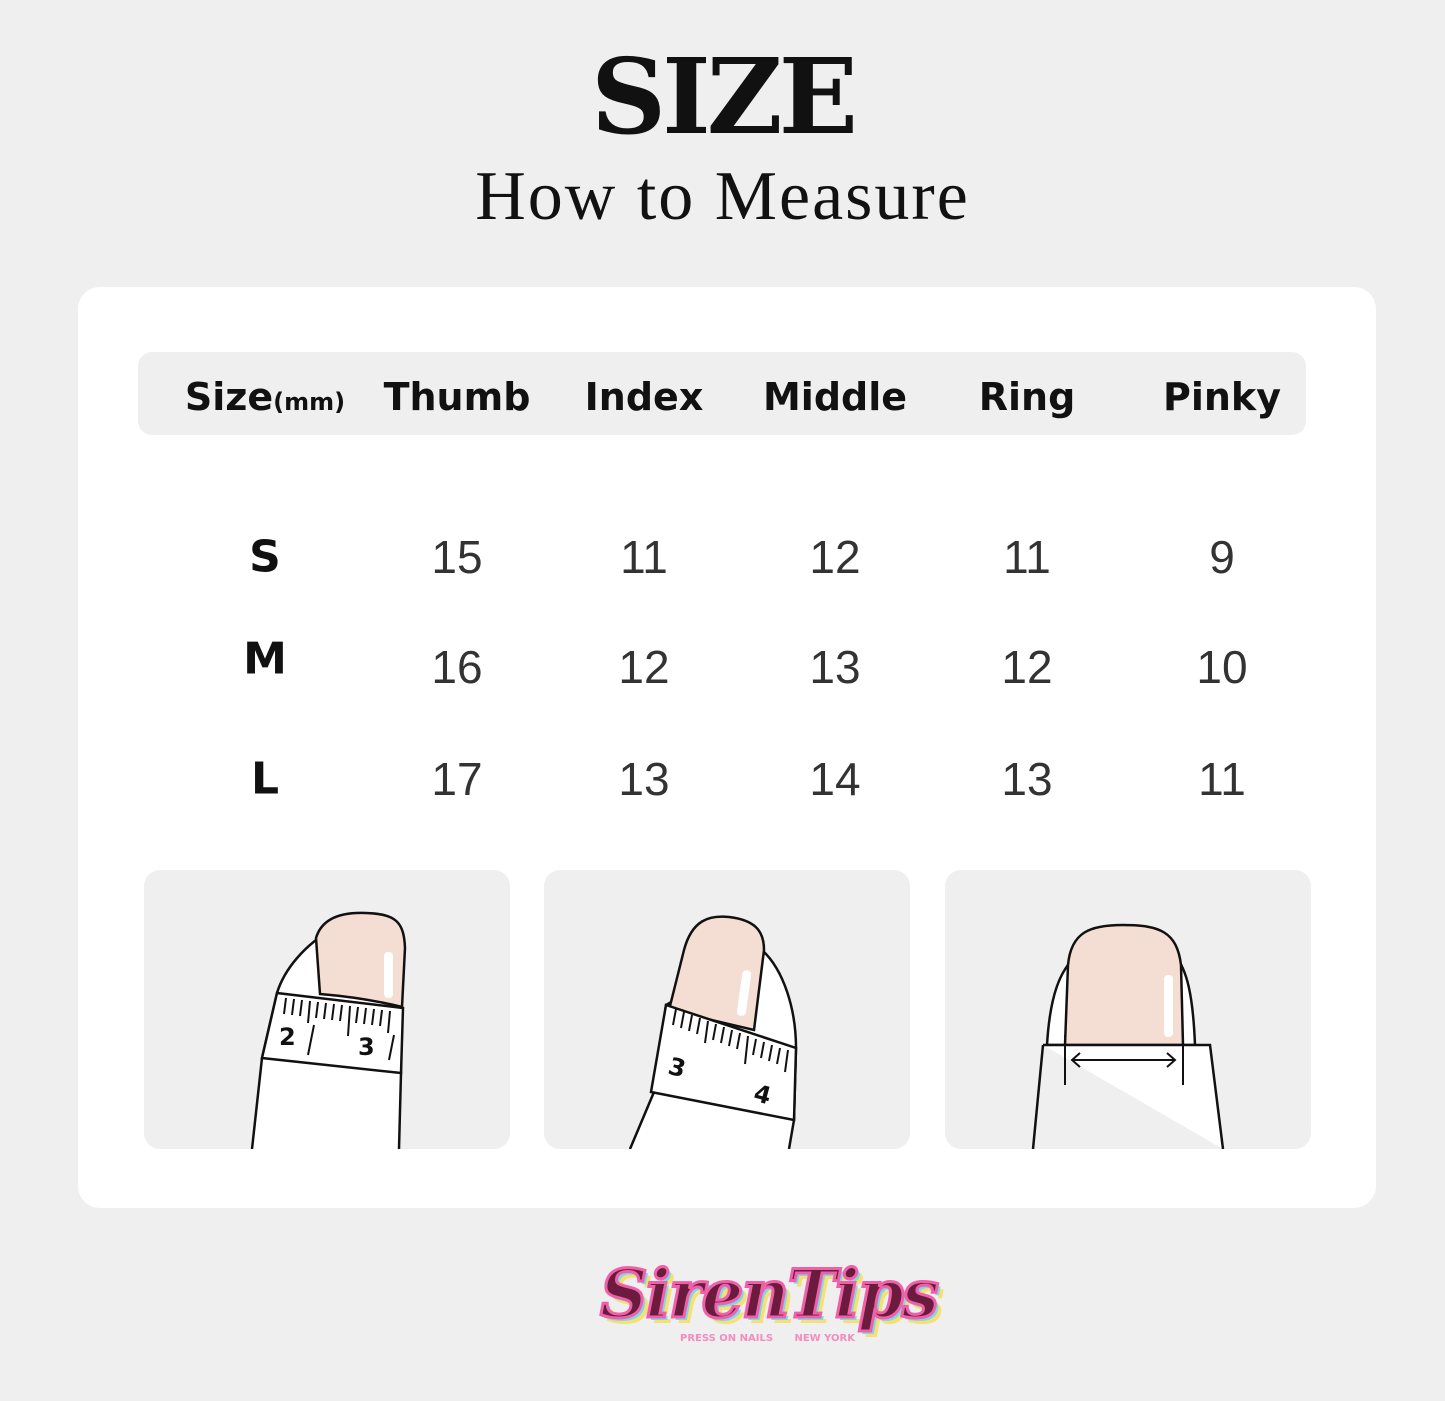 Image resolution: width=1445 pixels, height=1401 pixels. Describe the element at coordinates (1222, 557) in the screenshot. I see `table-cell: 9` at that location.